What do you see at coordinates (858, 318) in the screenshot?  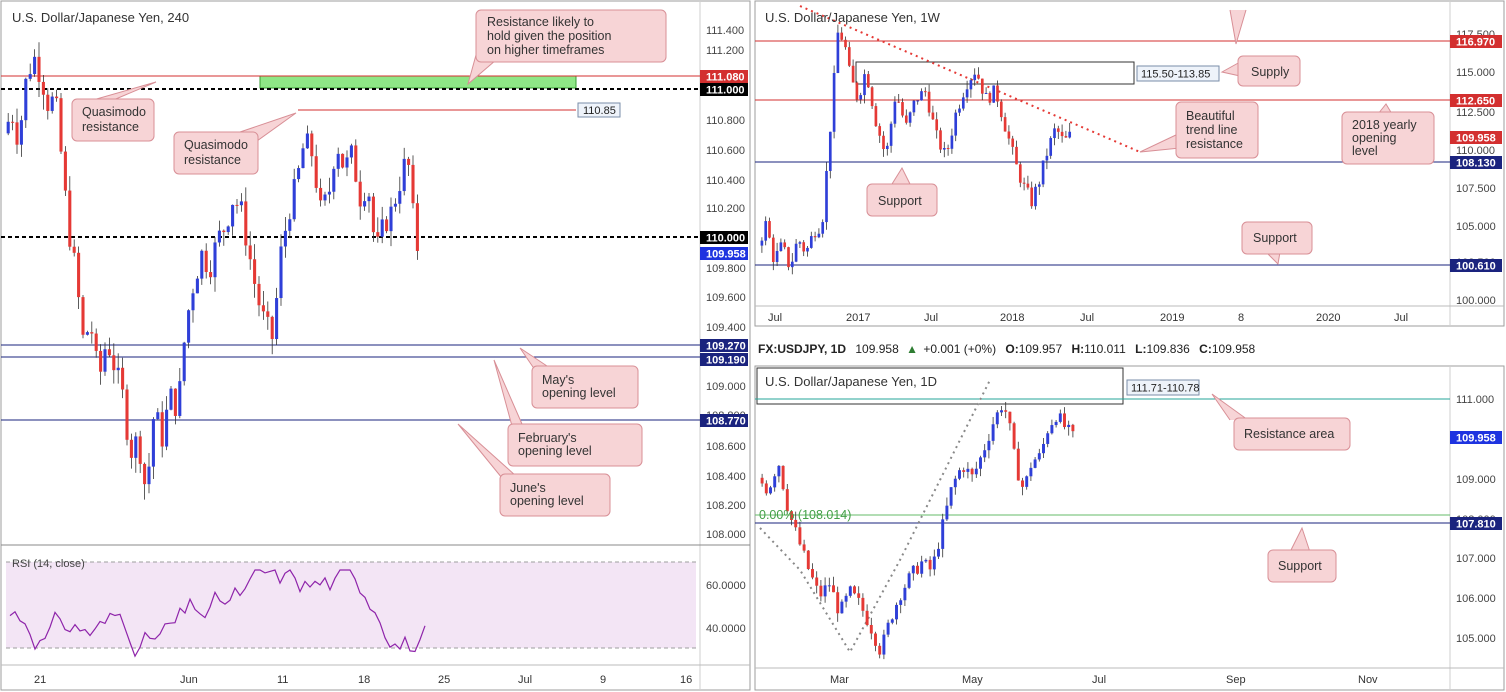 I see `w-x-tick: 2017` at bounding box center [858, 318].